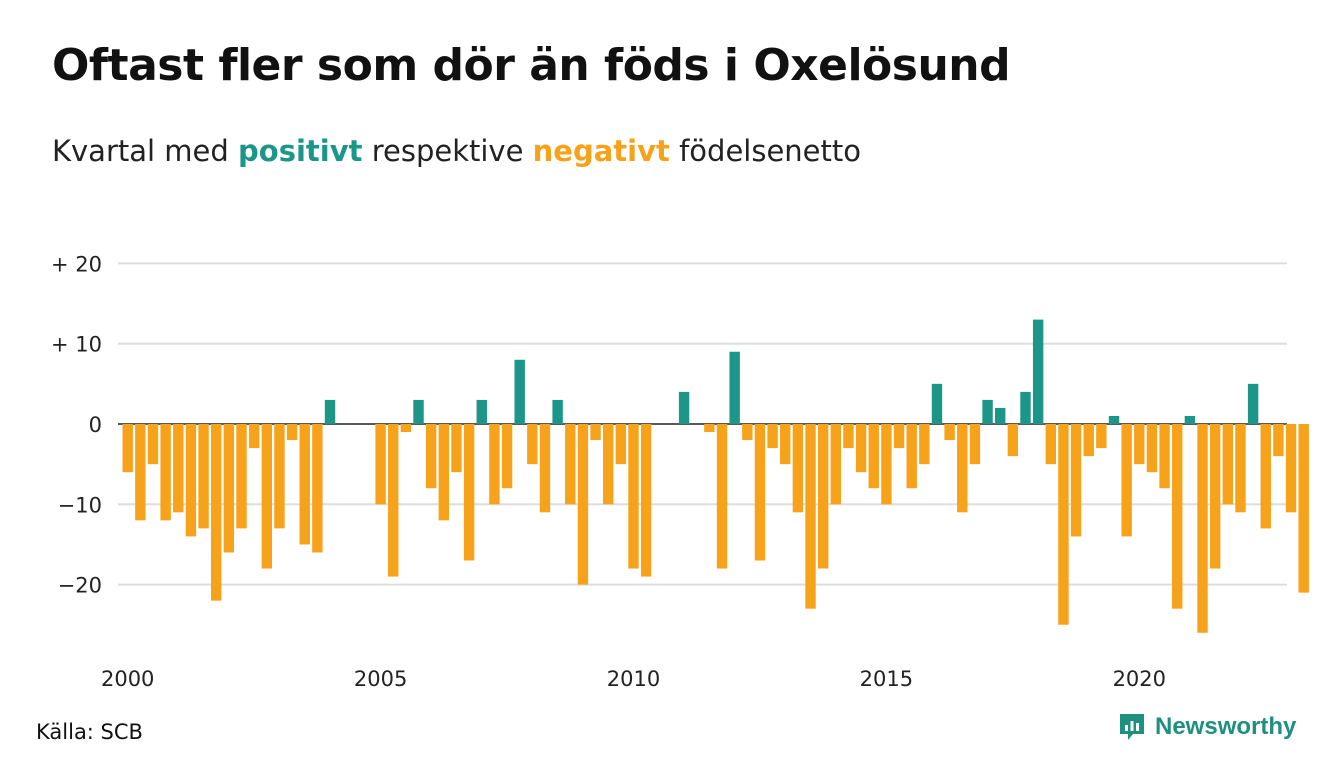 Image resolution: width=1340 pixels, height=780 pixels. Describe the element at coordinates (1139, 679) in the screenshot. I see `x-tick-label: 2020` at that location.